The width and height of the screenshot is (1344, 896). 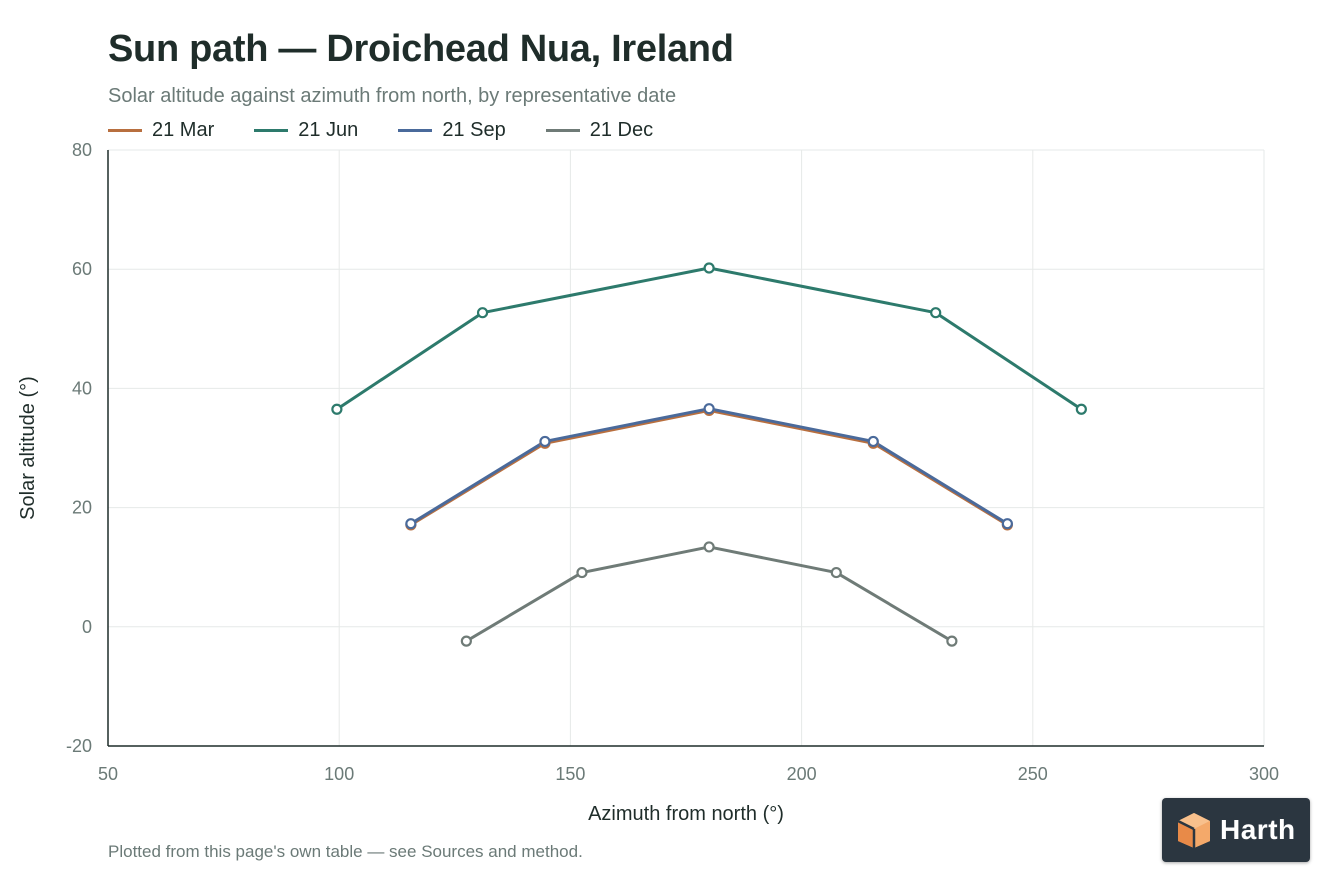 What do you see at coordinates (79, 746) in the screenshot?
I see `y-tick-label: -20` at bounding box center [79, 746].